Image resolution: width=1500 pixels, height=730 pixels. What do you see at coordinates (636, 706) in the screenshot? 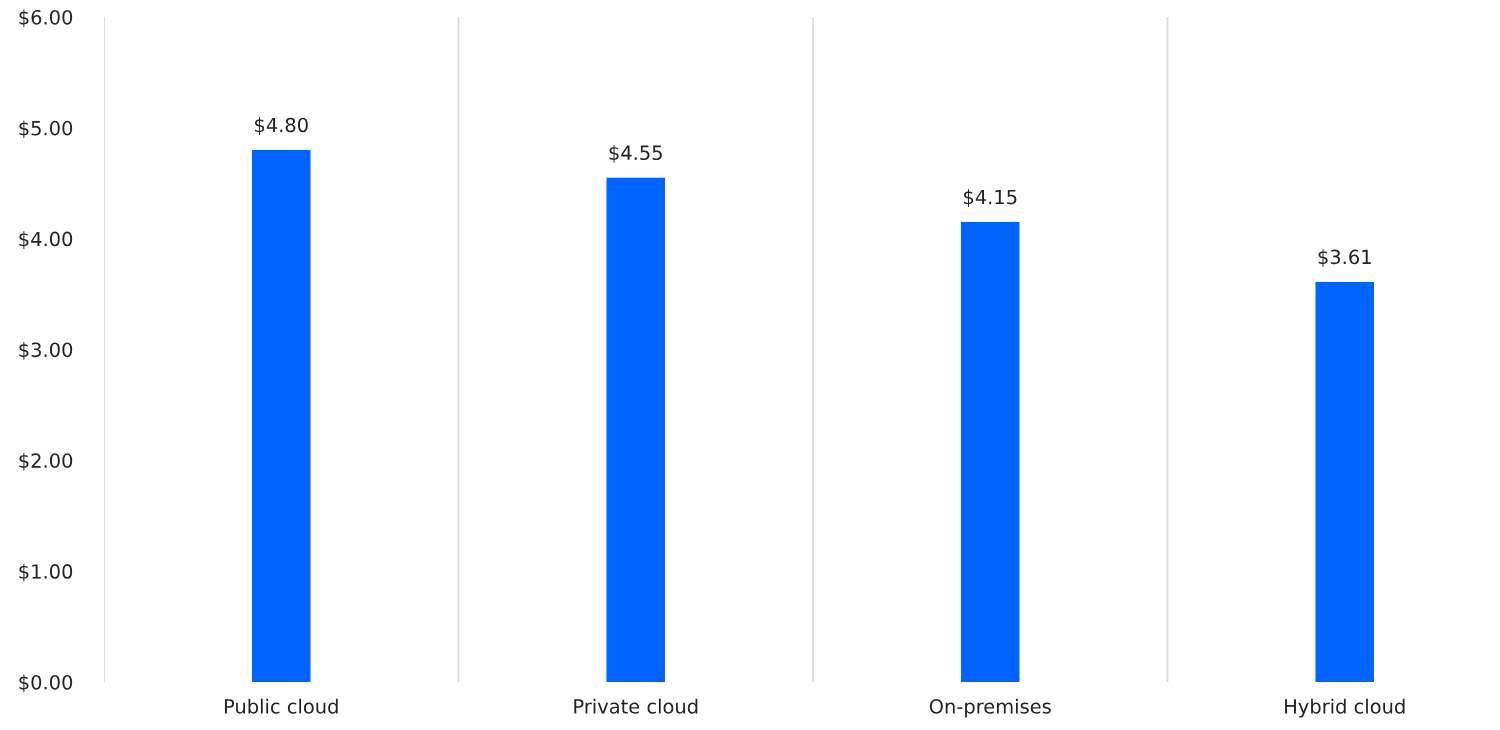
I see `x-tick-label: Private cloud` at bounding box center [636, 706].